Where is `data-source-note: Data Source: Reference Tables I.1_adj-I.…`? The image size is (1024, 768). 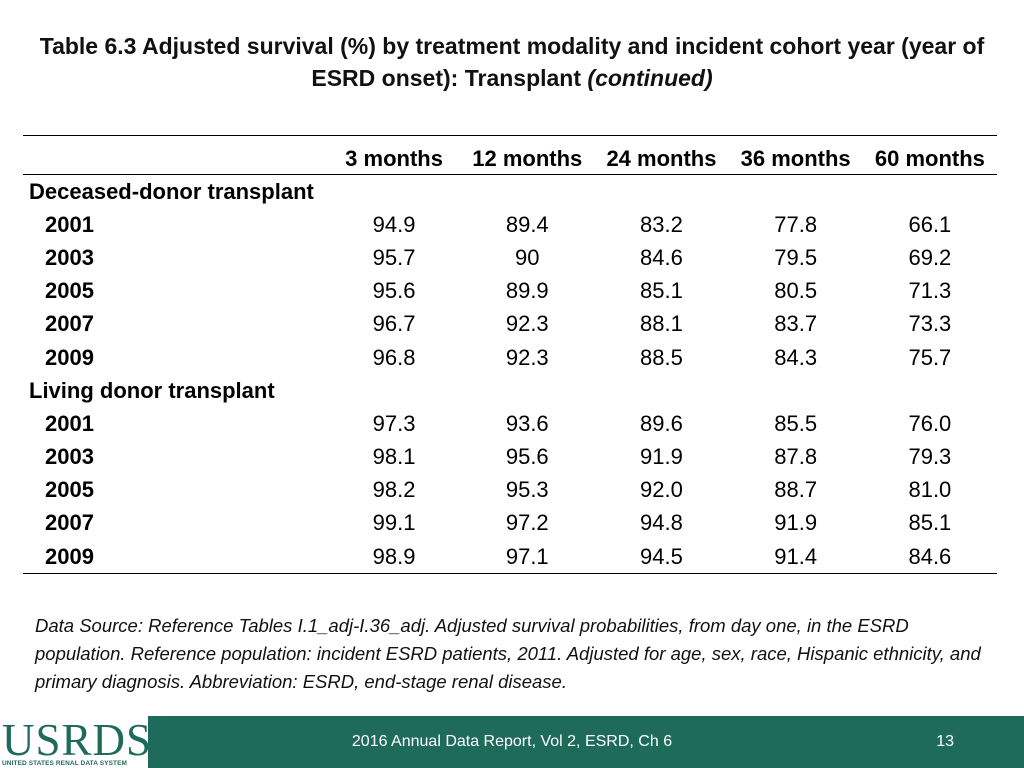 data-source-note: Data Source: Reference Tables I.1_adj-I.… is located at coordinates (508, 653).